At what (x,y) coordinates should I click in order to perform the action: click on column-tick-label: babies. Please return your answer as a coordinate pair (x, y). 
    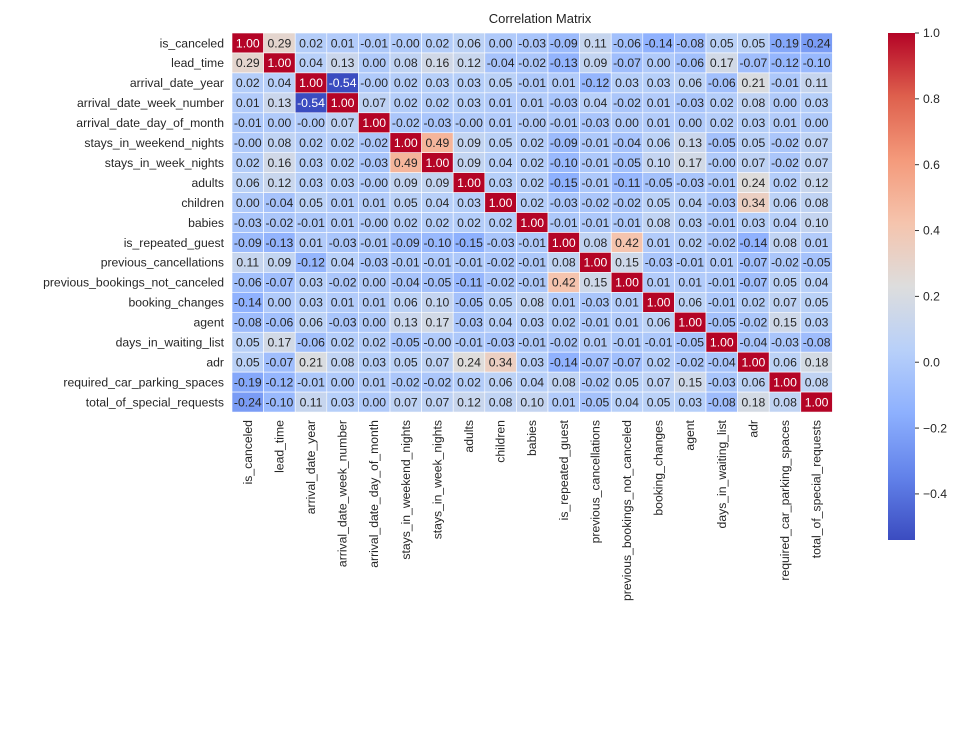
    Looking at the image, I should click on (532, 438).